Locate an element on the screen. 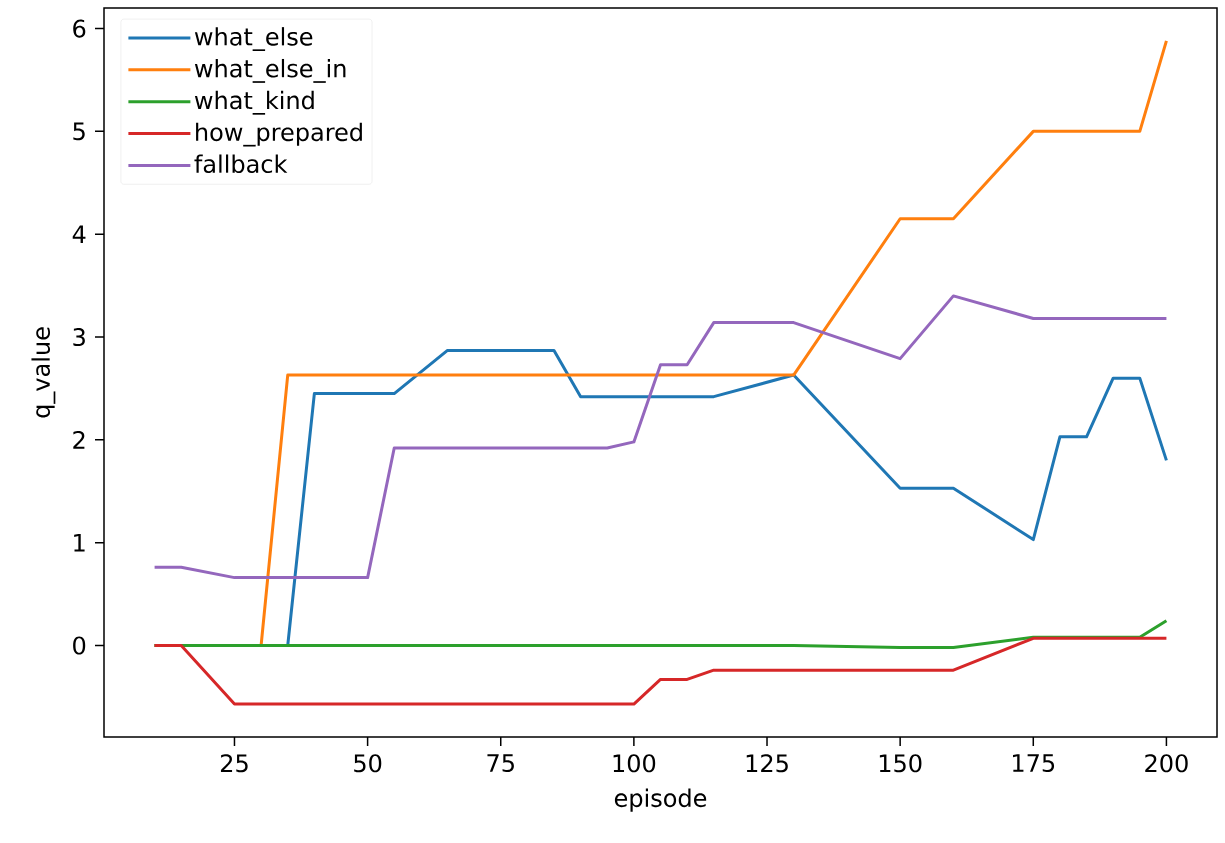  y-tick-label: 1 is located at coordinates (79, 542).